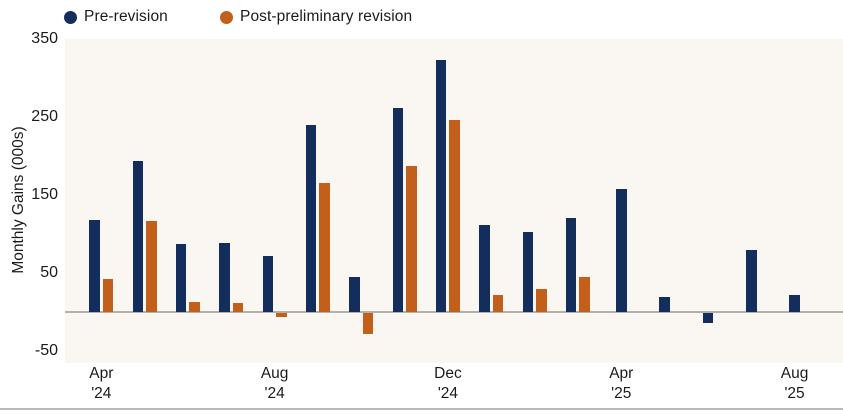 The height and width of the screenshot is (415, 843). I want to click on legend-item-post-revision: Post-preliminary revision, so click(316, 17).